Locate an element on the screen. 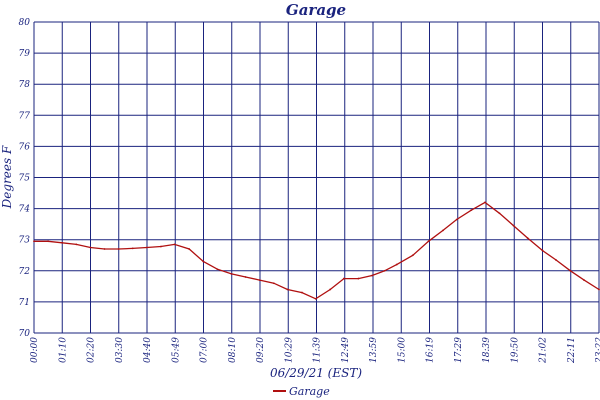 This screenshot has width=600, height=400. x-tick-label: 02:20 is located at coordinates (92, 350).